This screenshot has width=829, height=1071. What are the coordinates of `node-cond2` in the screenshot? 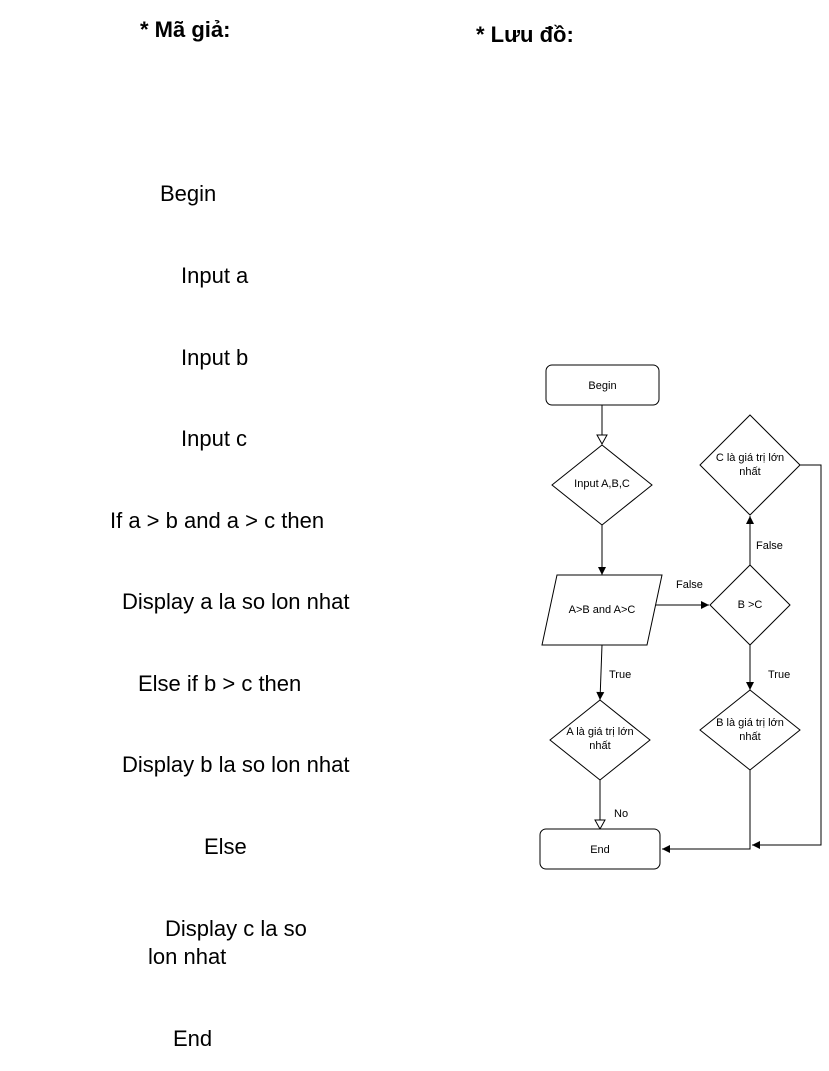 It's located at (750, 605).